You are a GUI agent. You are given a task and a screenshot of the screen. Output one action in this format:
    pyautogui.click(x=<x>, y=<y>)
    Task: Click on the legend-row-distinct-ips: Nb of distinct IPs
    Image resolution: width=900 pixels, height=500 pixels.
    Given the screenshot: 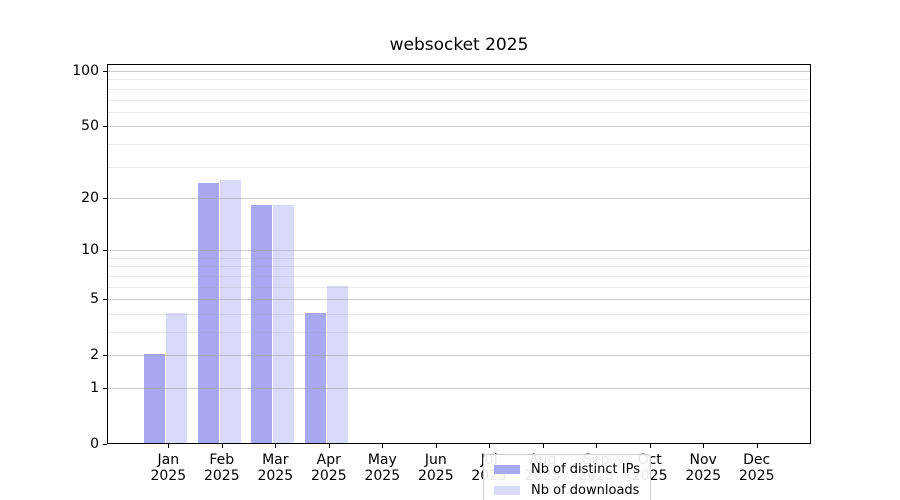 What is the action you would take?
    pyautogui.click(x=567, y=469)
    